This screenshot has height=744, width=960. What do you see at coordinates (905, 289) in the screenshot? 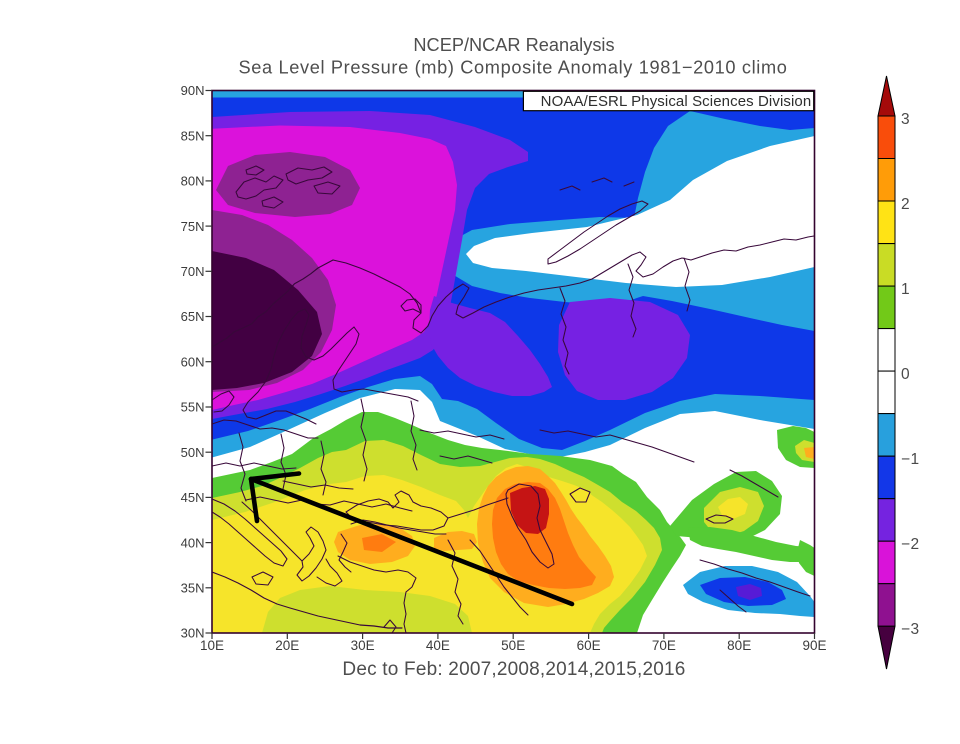
I see `svg-text: 1` at bounding box center [905, 289].